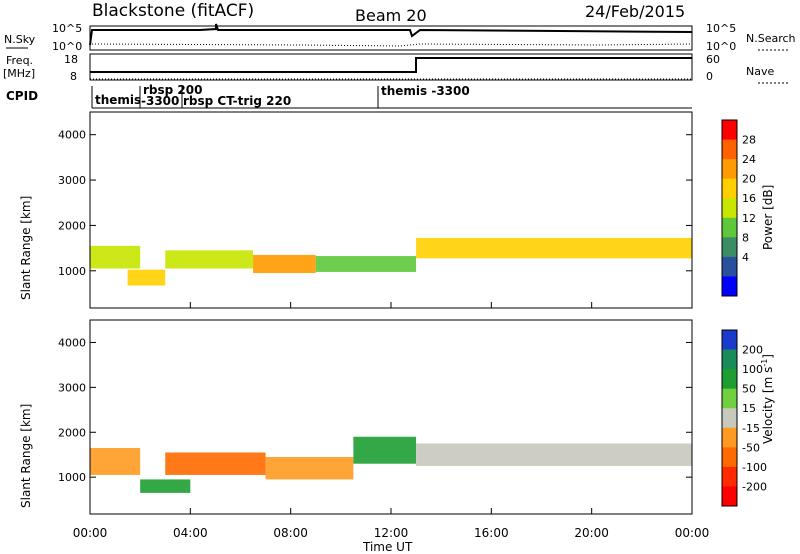  I want to click on power-colorbar-tick-4: 16, so click(749, 198).